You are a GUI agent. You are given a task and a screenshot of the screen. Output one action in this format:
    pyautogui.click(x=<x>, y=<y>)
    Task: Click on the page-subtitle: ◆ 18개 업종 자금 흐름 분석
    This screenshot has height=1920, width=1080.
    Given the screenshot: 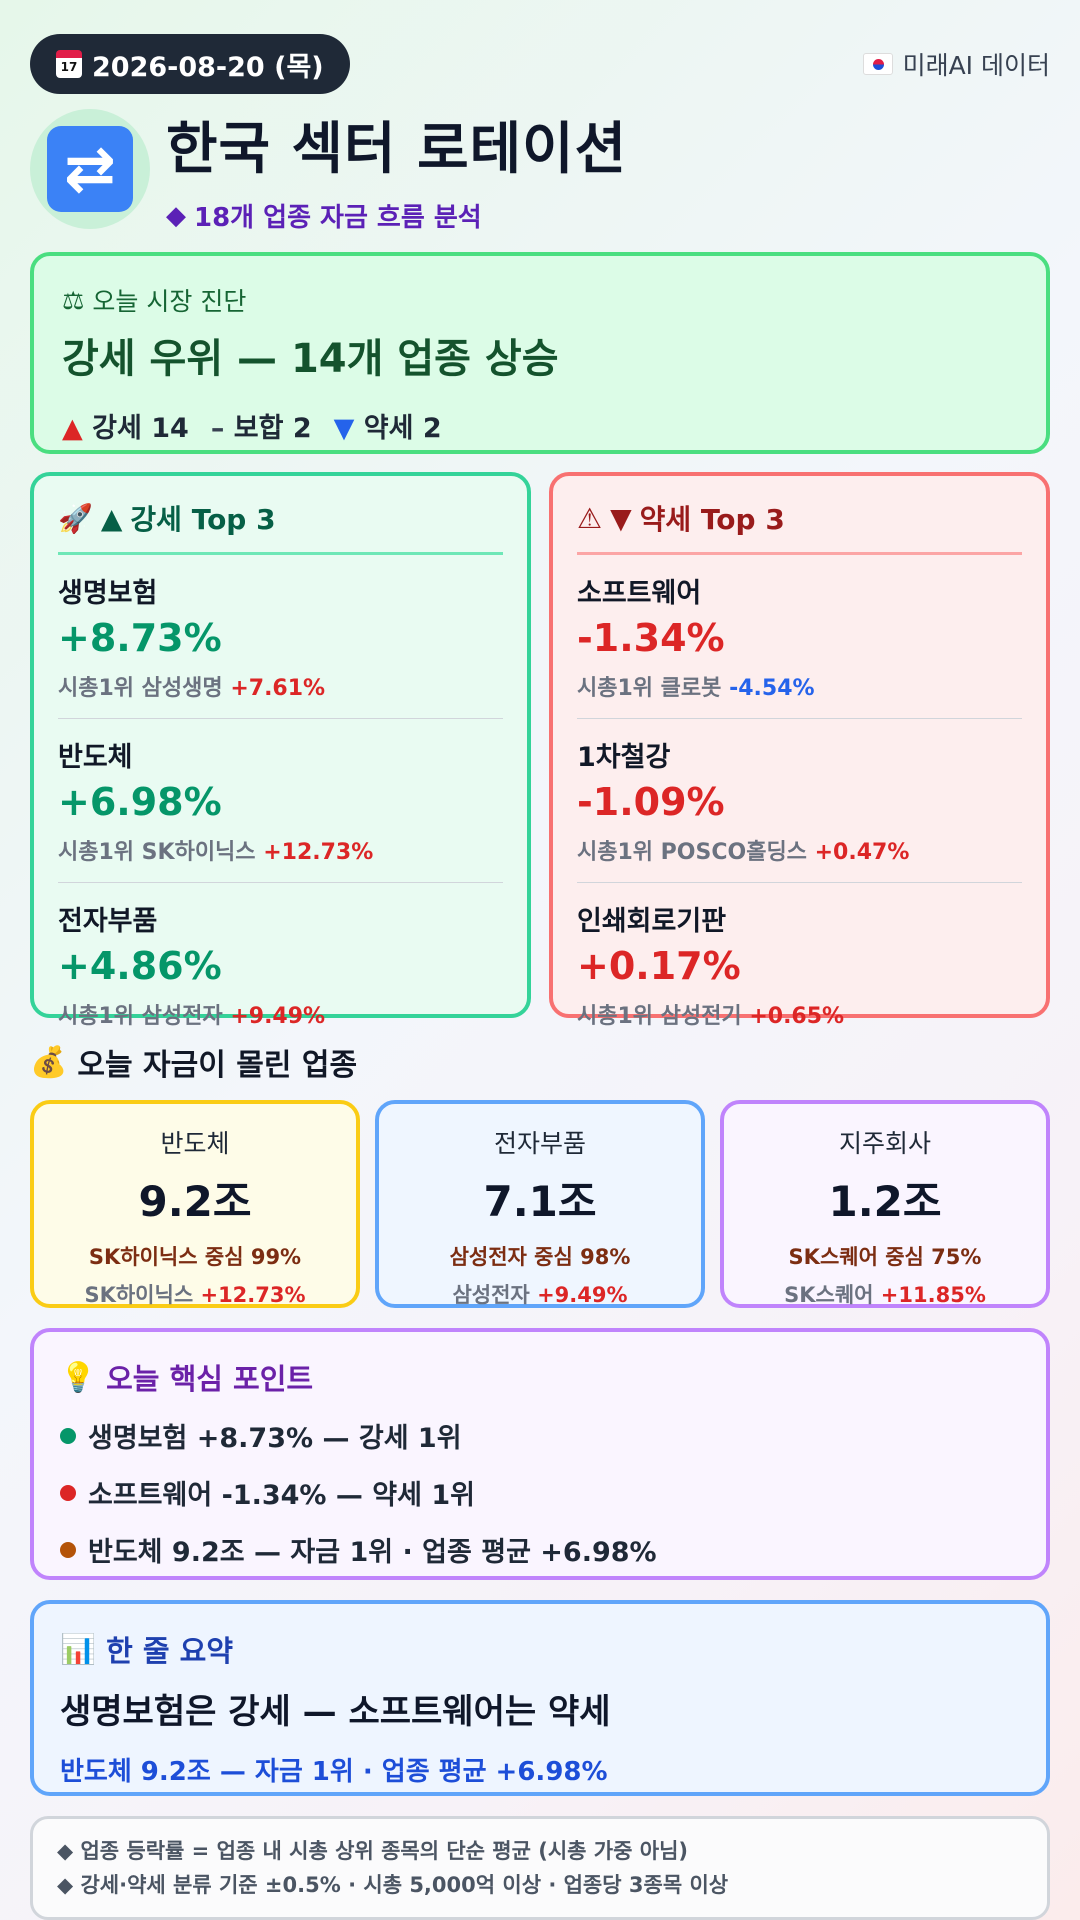 What is the action you would take?
    pyautogui.click(x=396, y=215)
    